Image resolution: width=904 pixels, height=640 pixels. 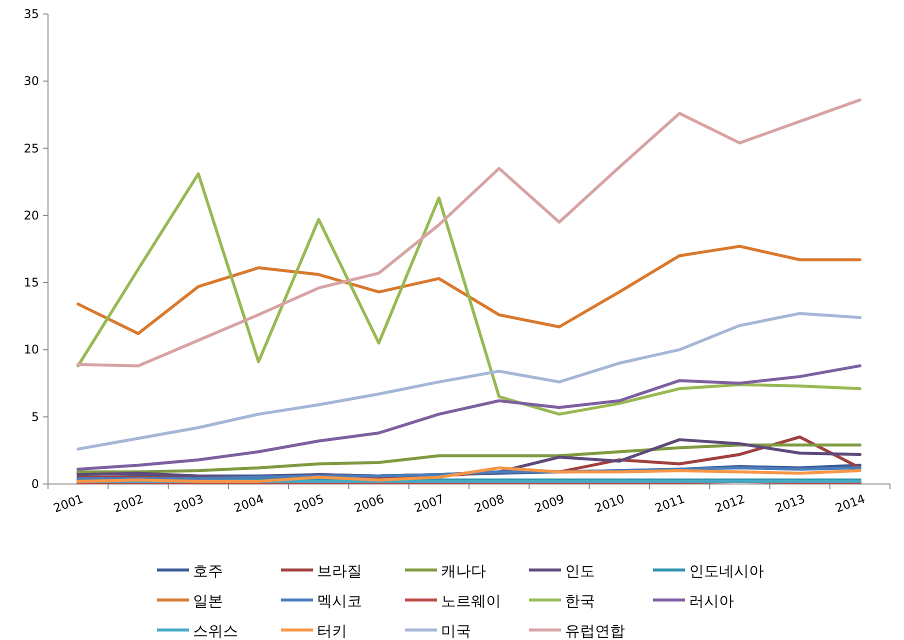 I want to click on legend-item: 노르웨이, so click(x=453, y=601).